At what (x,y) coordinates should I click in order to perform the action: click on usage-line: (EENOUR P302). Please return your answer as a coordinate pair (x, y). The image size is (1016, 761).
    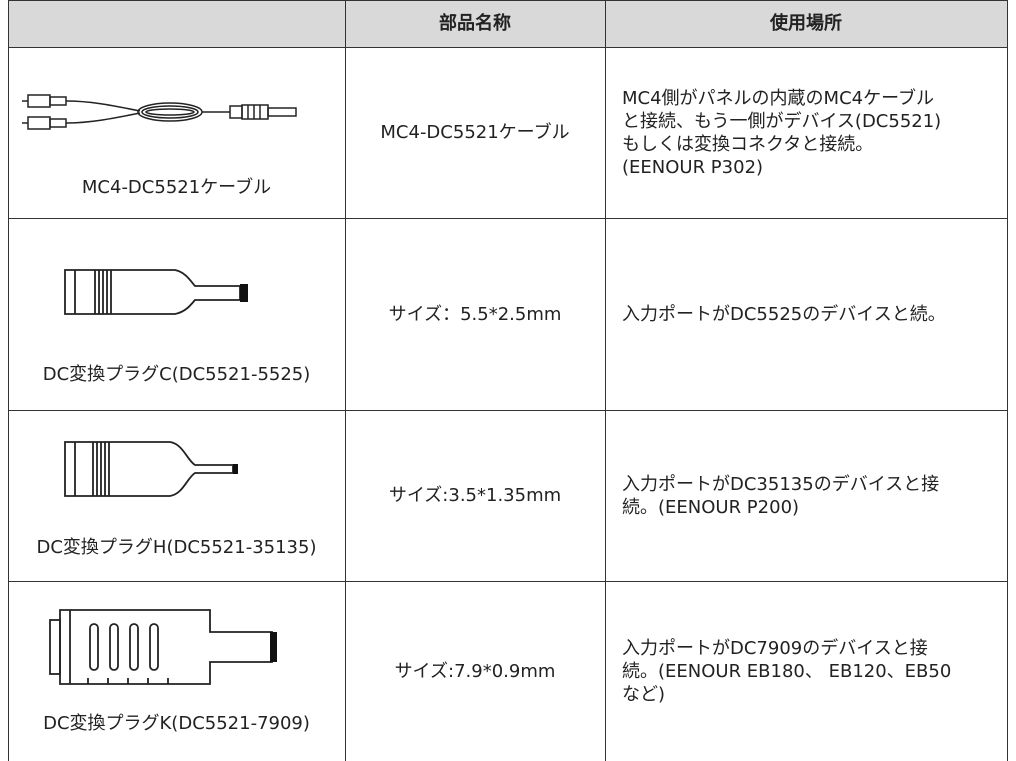
    Looking at the image, I should click on (693, 167).